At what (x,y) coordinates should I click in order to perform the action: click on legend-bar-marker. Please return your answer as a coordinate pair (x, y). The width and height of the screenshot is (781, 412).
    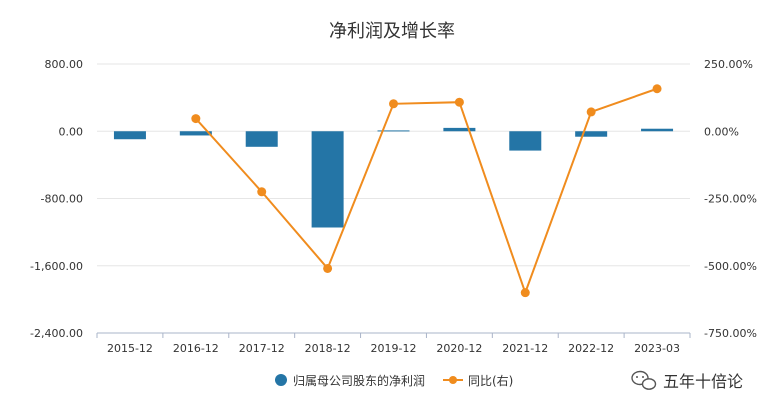
    Looking at the image, I should click on (281, 380).